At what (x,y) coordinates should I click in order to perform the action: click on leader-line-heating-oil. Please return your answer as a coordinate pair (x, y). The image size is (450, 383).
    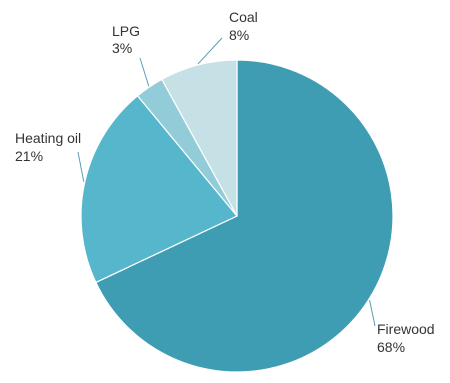
    Looking at the image, I should click on (81, 166).